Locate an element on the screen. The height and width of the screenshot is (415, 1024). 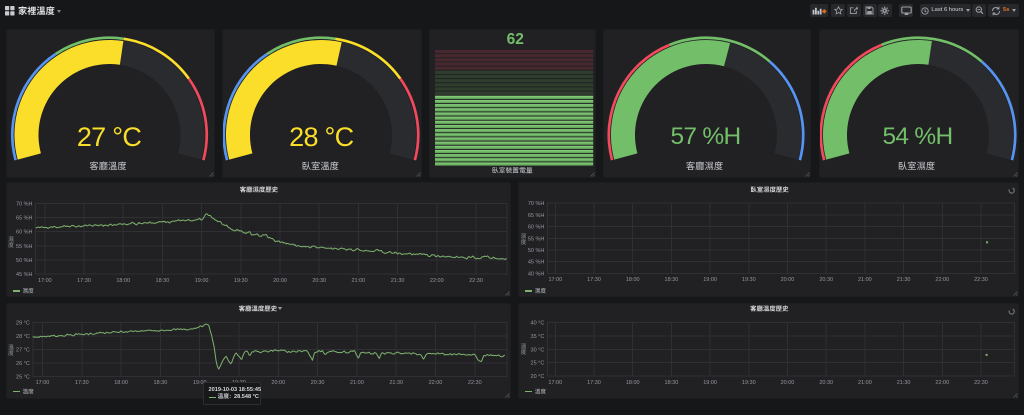
svg-text: 27 °C is located at coordinates (23, 350).